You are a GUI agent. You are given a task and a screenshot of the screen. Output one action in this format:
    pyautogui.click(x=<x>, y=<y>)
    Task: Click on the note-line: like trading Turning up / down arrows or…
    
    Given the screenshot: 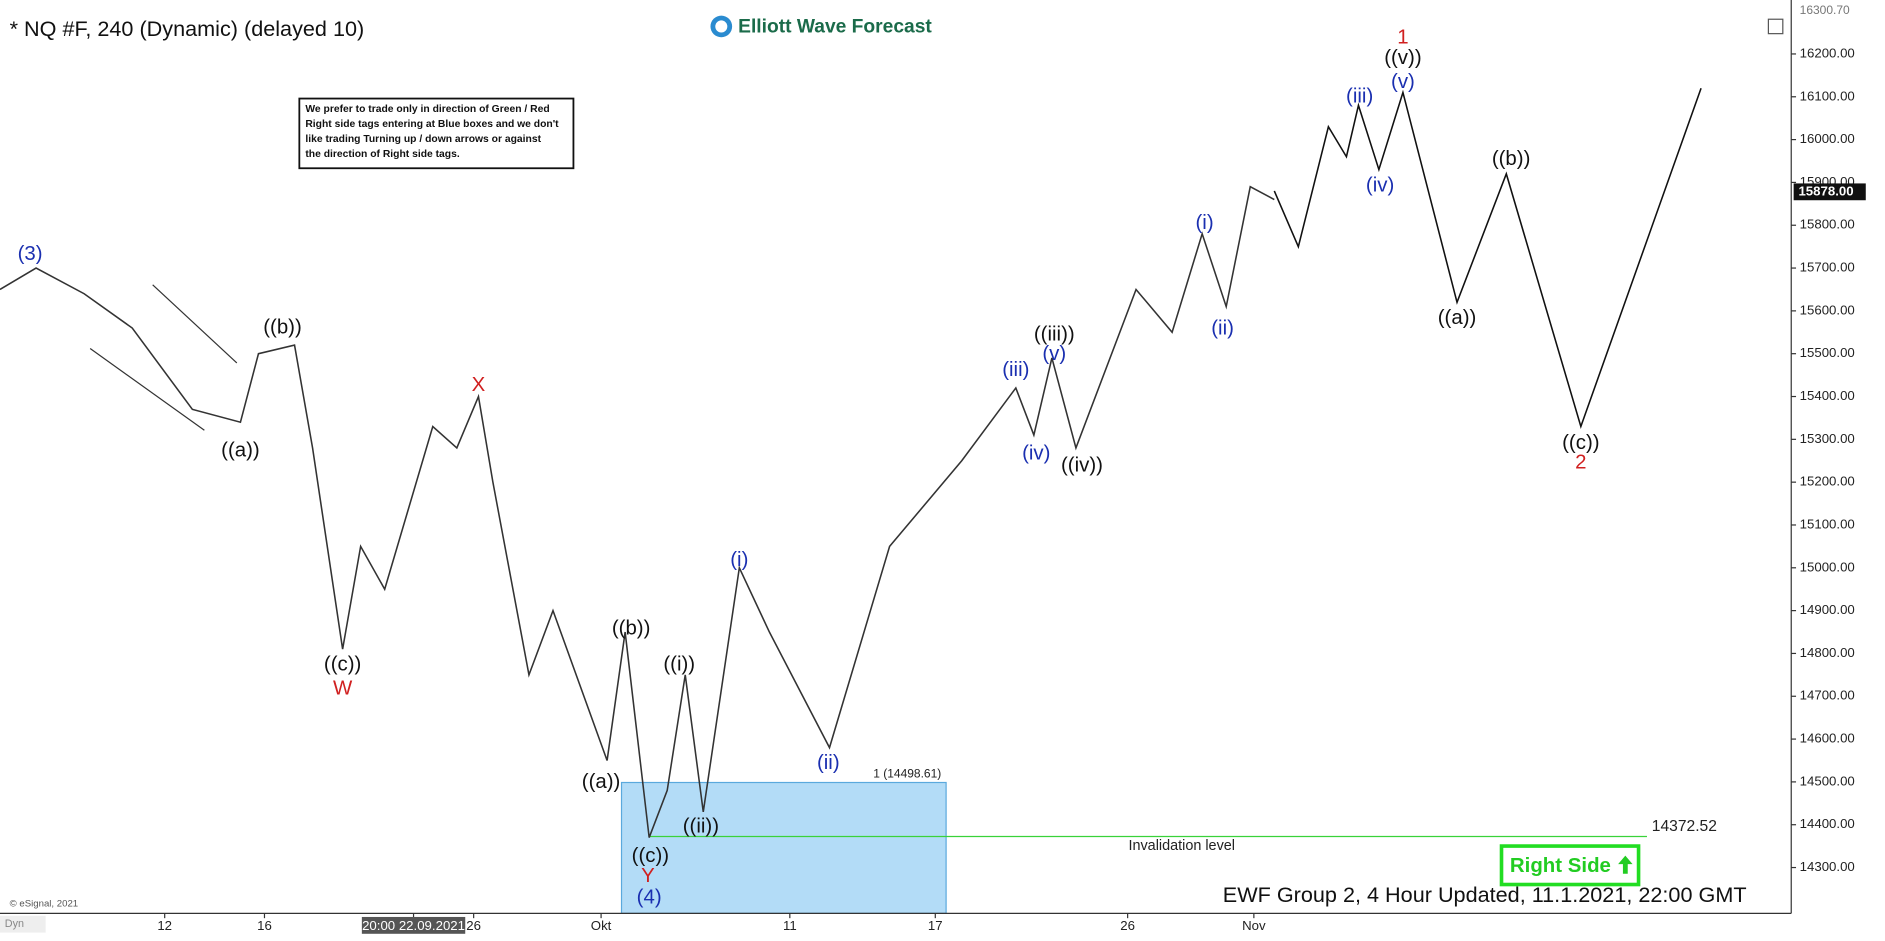 What is the action you would take?
    pyautogui.click(x=423, y=139)
    